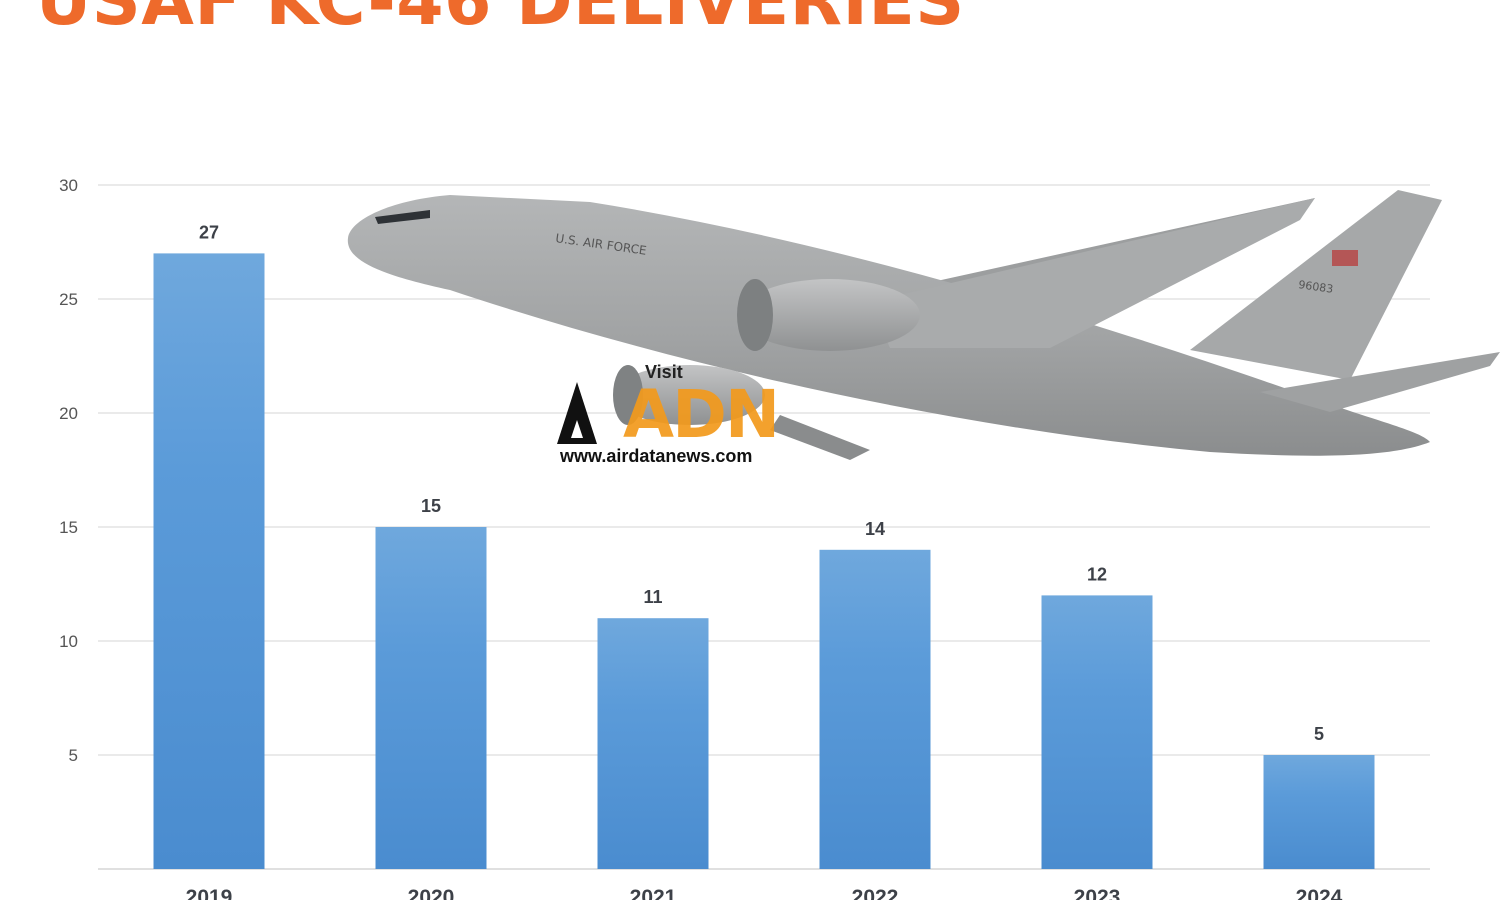 The width and height of the screenshot is (1500, 900). What do you see at coordinates (68, 185) in the screenshot?
I see `y-tick-label: 30` at bounding box center [68, 185].